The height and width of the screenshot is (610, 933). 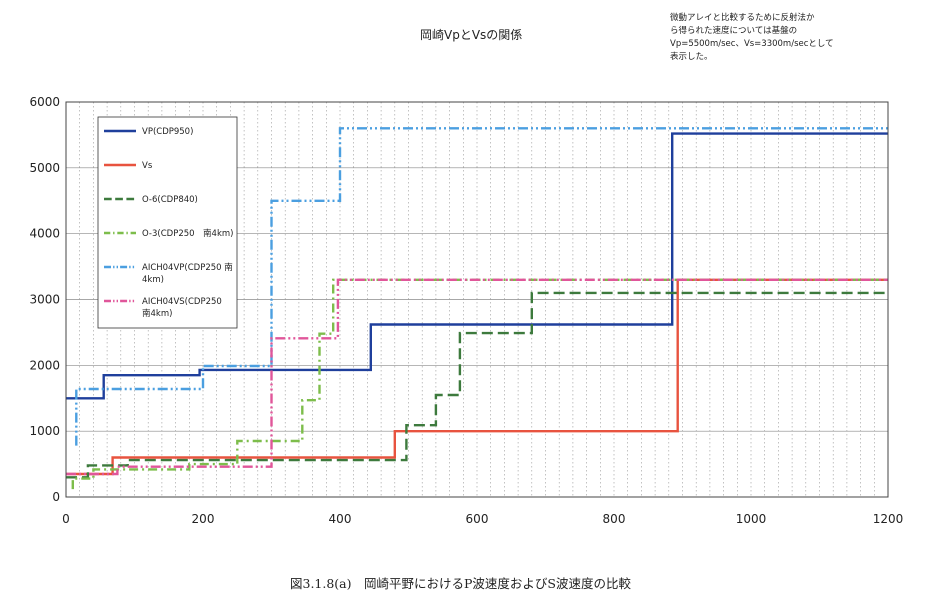 I want to click on x-tick-label: 1200, so click(x=888, y=519).